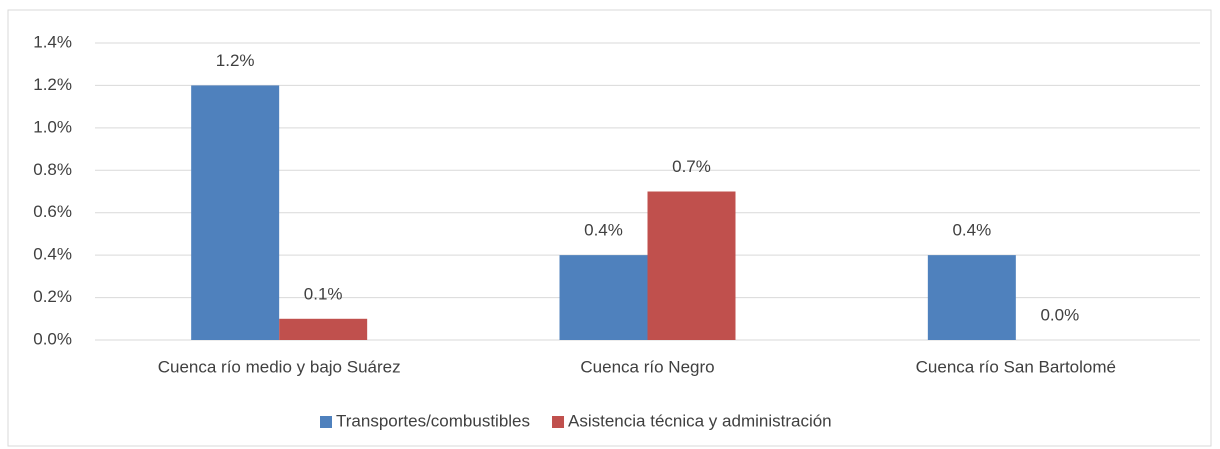 The image size is (1220, 449). What do you see at coordinates (52, 296) in the screenshot?
I see `y-tick-label: 0.2%` at bounding box center [52, 296].